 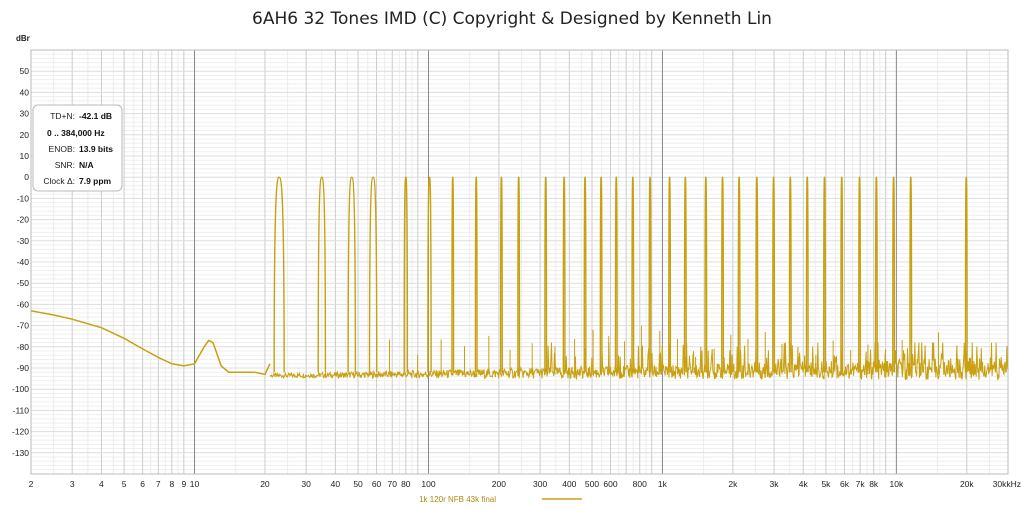 I want to click on y-tick-label: -80, so click(x=23, y=347).